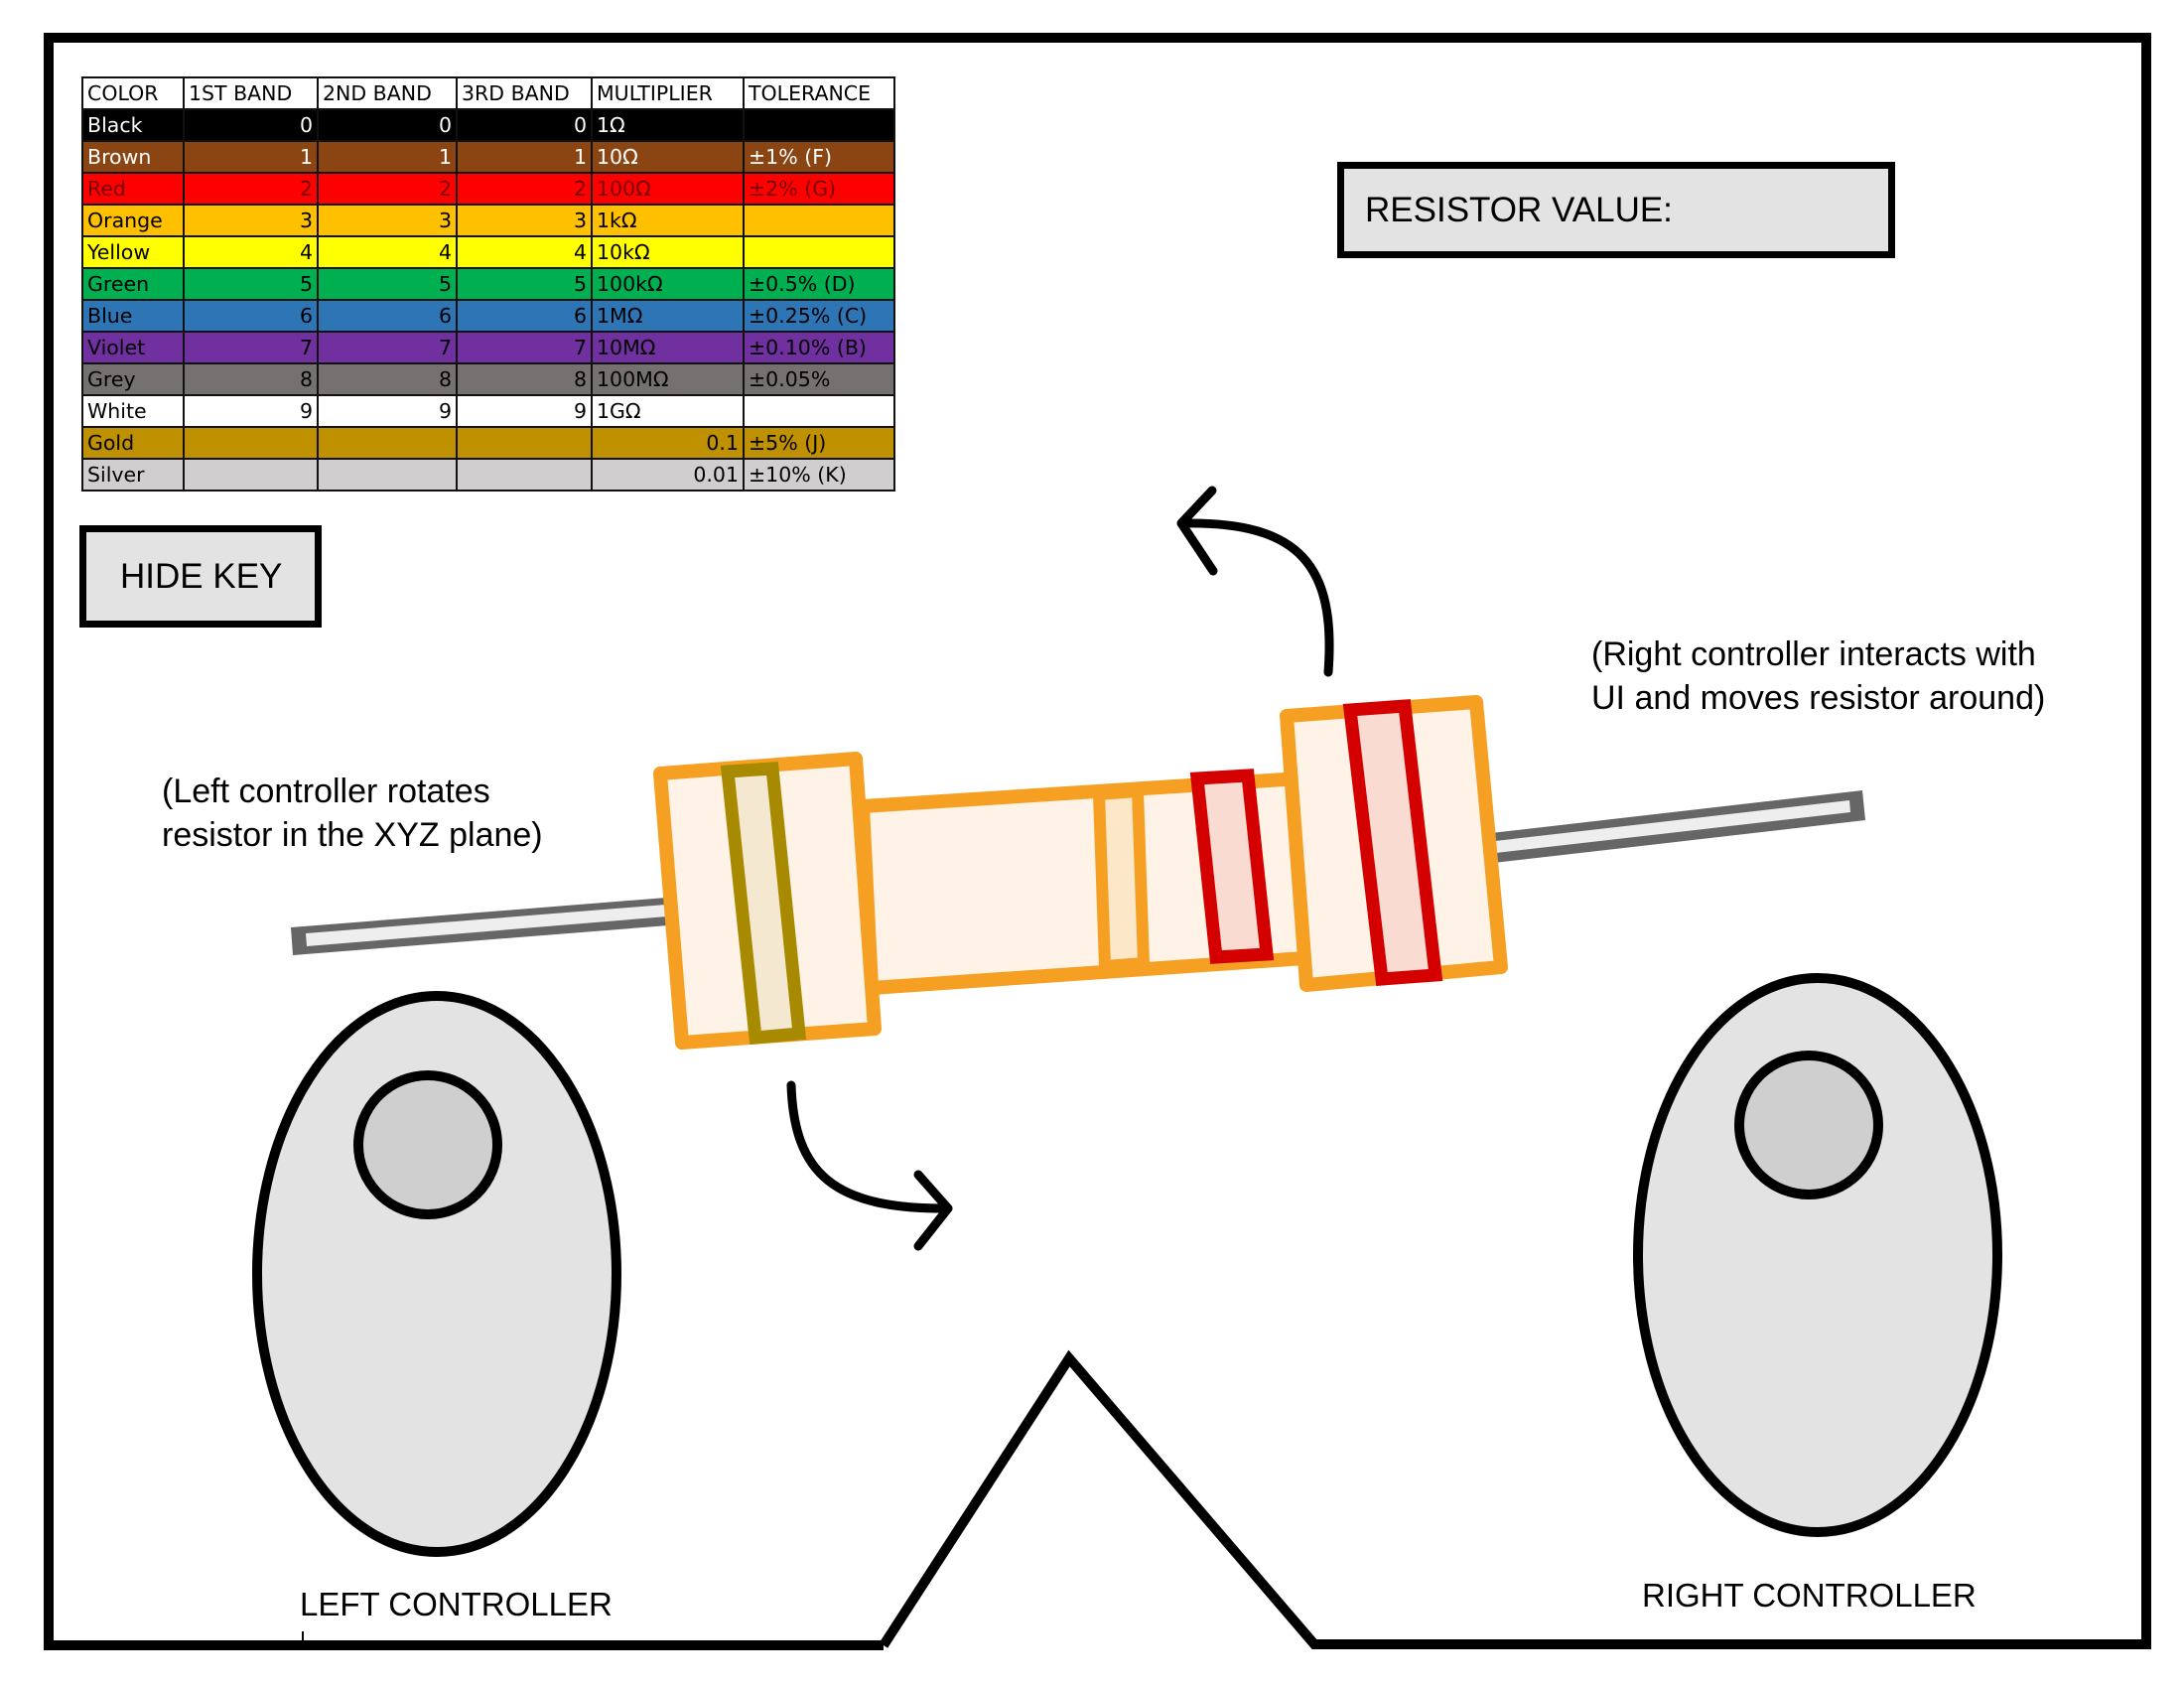  Describe the element at coordinates (668, 347) in the screenshot. I see `key-cell-multiplier: 10MΩ` at that location.